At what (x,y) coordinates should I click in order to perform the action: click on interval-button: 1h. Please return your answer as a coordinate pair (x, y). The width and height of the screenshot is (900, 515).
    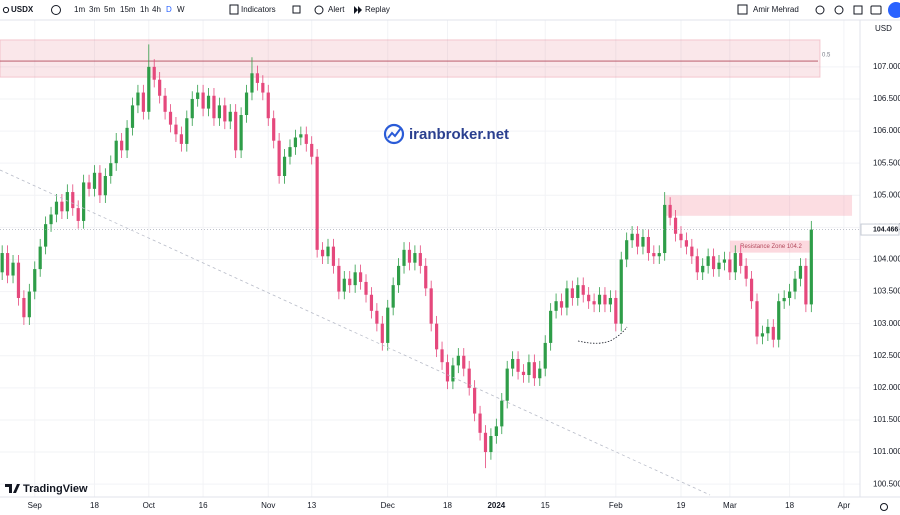
    Looking at the image, I should click on (144, 9).